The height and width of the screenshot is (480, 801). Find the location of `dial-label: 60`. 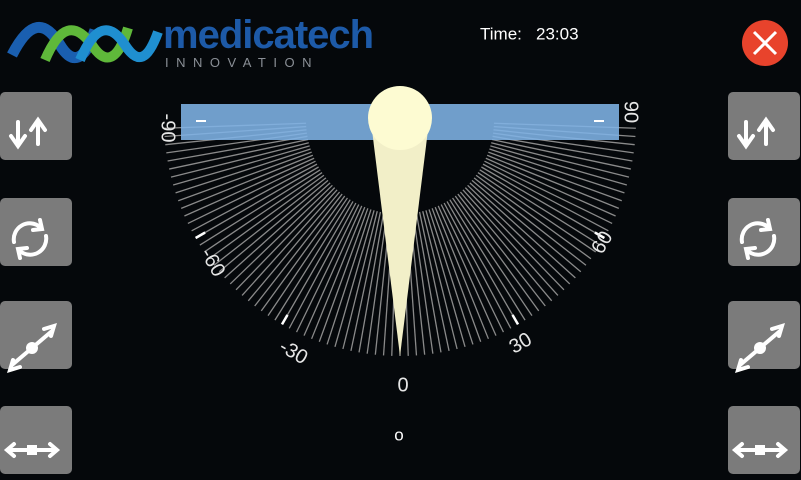

dial-label: 60 is located at coordinates (602, 243).